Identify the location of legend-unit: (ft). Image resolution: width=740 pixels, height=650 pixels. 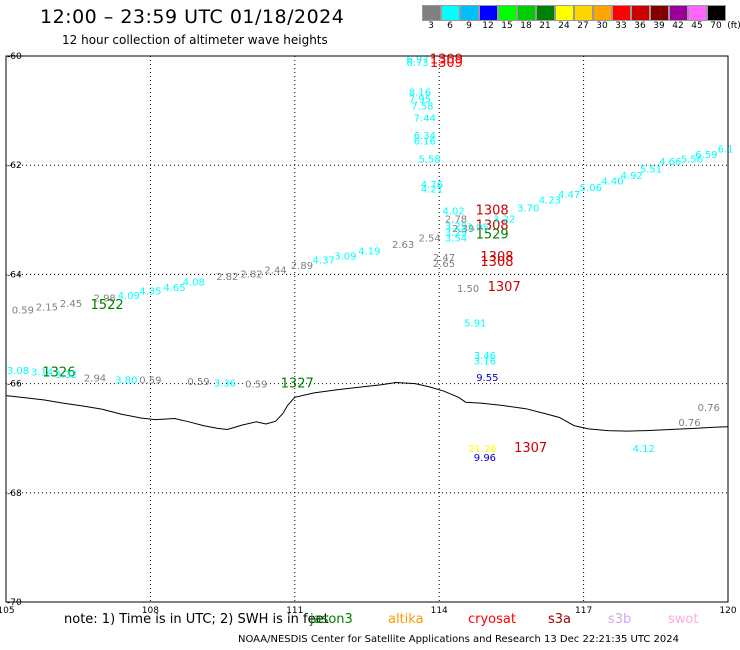
(733, 26).